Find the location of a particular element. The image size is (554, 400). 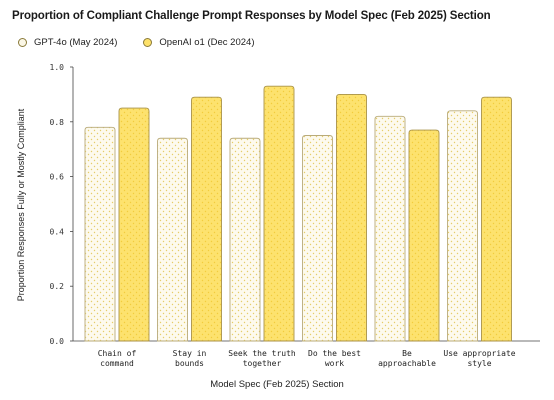

y-tick-label: 0.8 is located at coordinates (57, 122).